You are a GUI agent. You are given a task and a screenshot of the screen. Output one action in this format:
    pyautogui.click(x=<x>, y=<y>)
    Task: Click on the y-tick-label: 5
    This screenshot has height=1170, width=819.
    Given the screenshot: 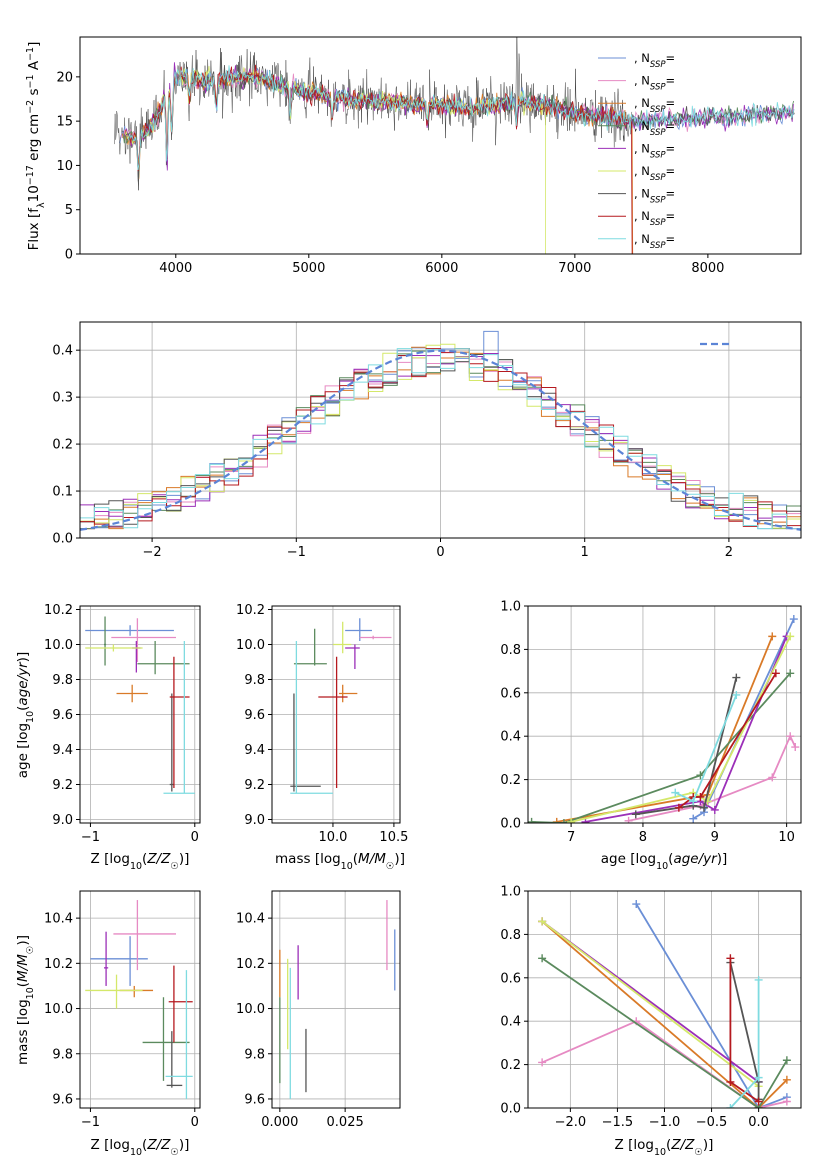 What is the action you would take?
    pyautogui.click(x=69, y=210)
    